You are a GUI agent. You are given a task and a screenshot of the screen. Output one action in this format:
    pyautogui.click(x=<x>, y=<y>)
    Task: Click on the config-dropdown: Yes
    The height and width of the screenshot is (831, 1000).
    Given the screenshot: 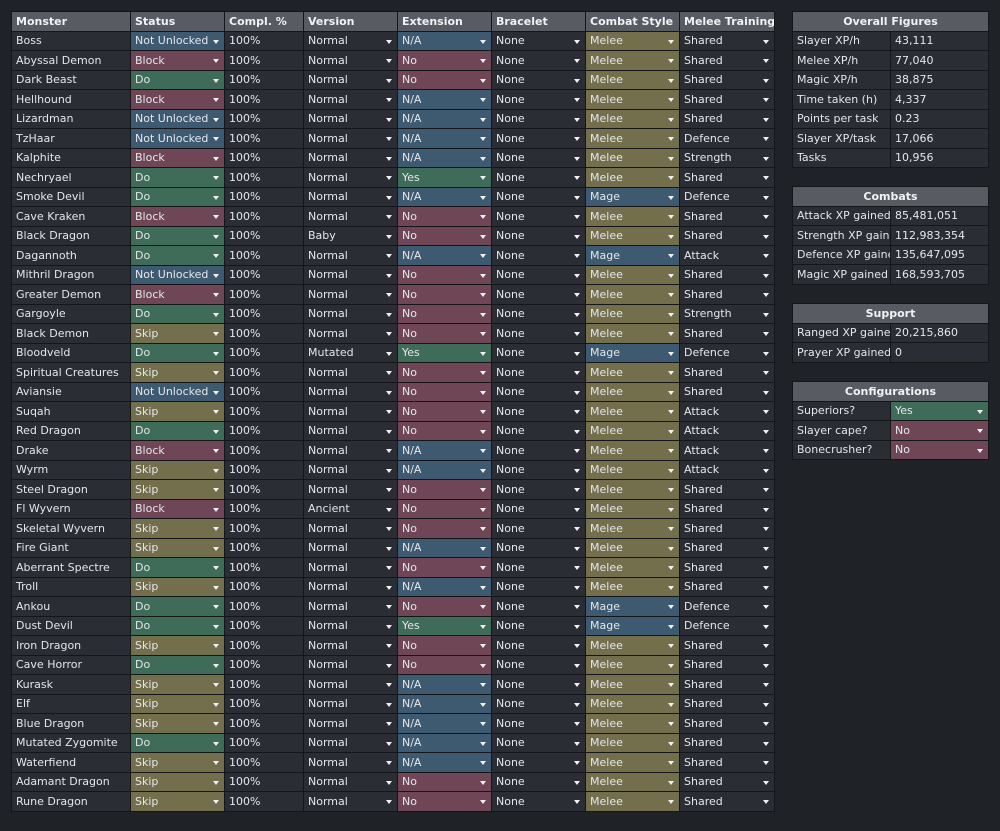 What is the action you would take?
    pyautogui.click(x=939, y=410)
    